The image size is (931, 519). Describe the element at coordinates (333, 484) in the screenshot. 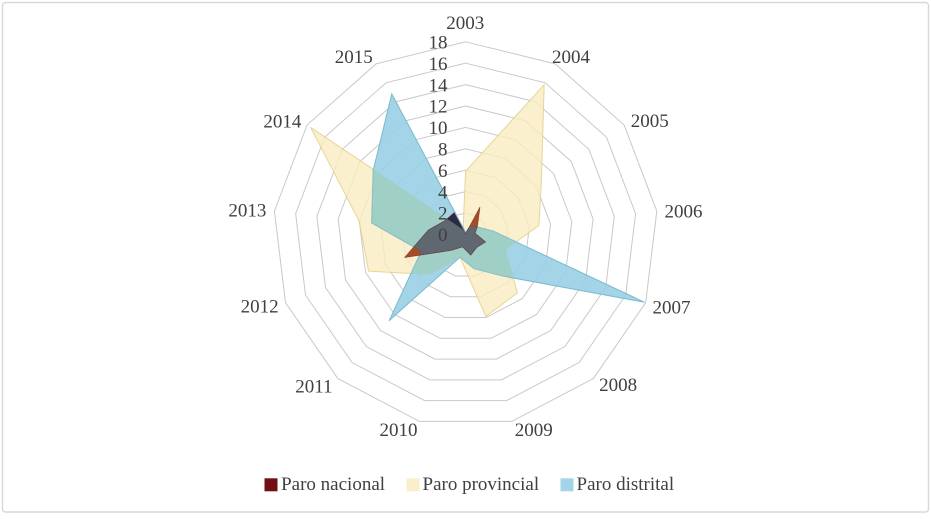

I see `svg-text: Paro nacional` at that location.